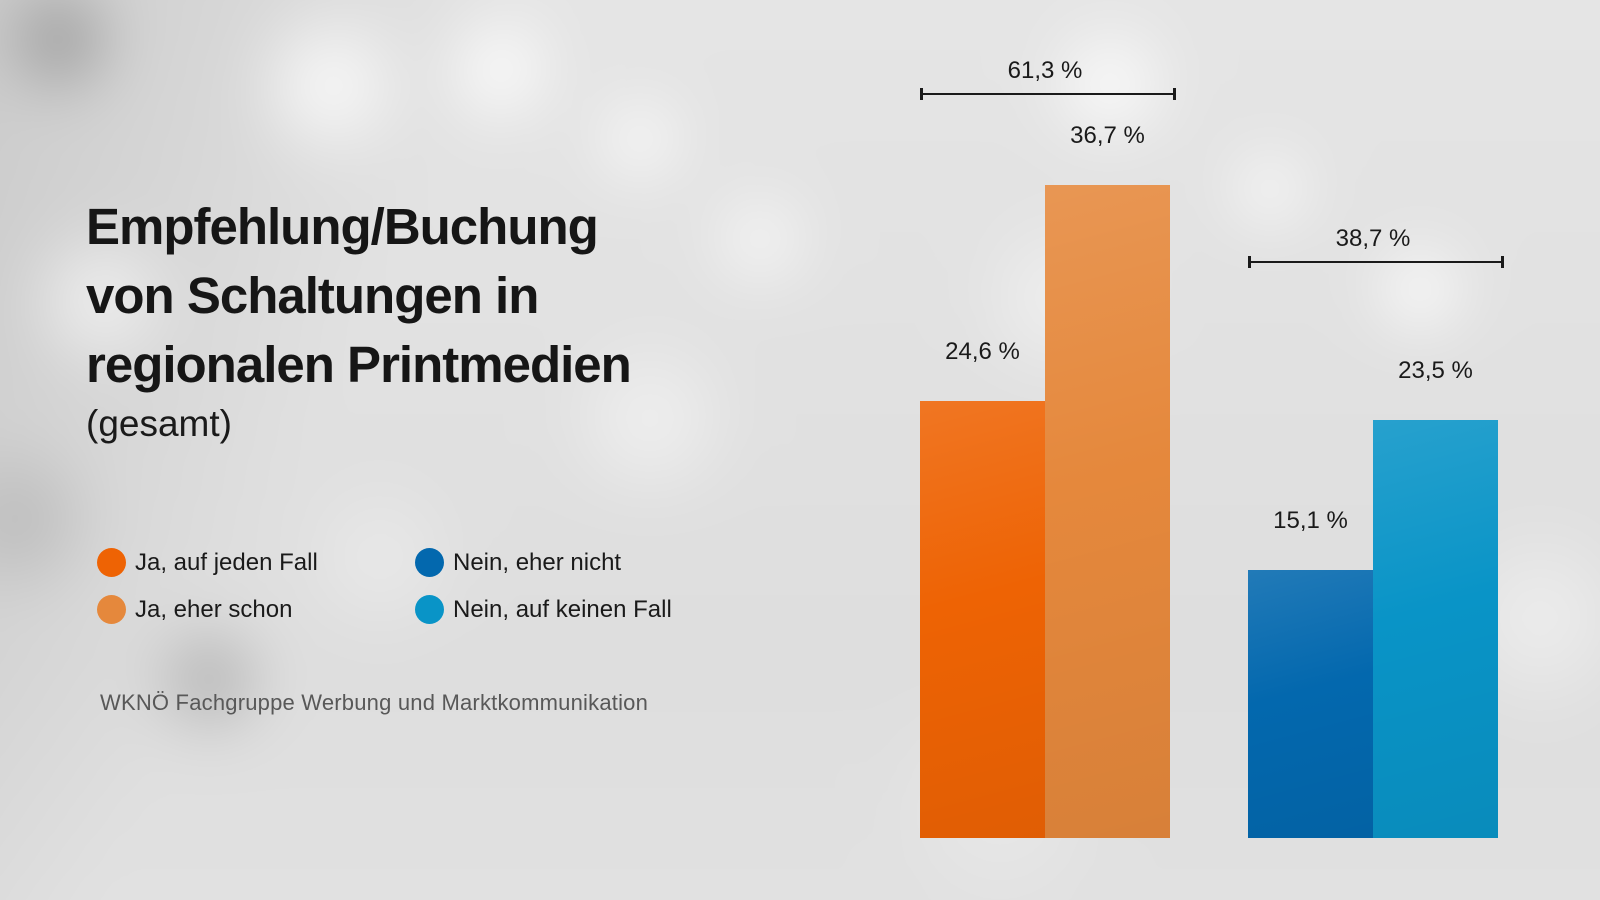  Describe the element at coordinates (537, 562) in the screenshot. I see `legend-label: Nein, eher nicht` at that location.